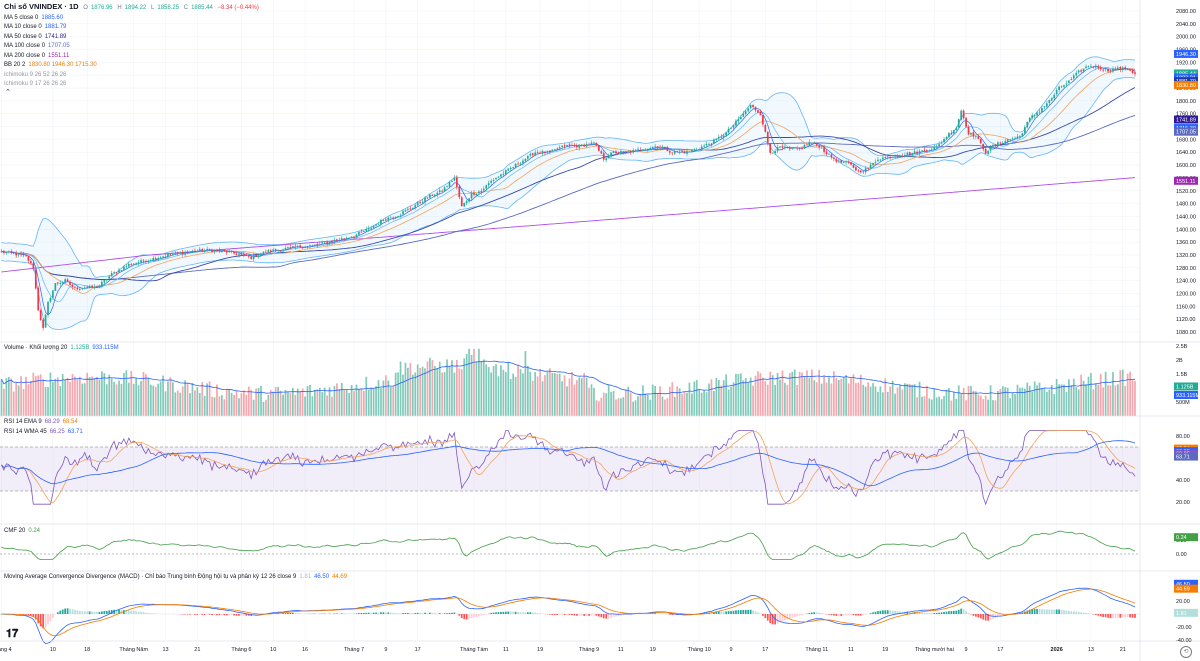 The width and height of the screenshot is (1200, 661). I want to click on indicator-legend-item: Ichimoku 9 26 52 26 26, so click(133, 76).